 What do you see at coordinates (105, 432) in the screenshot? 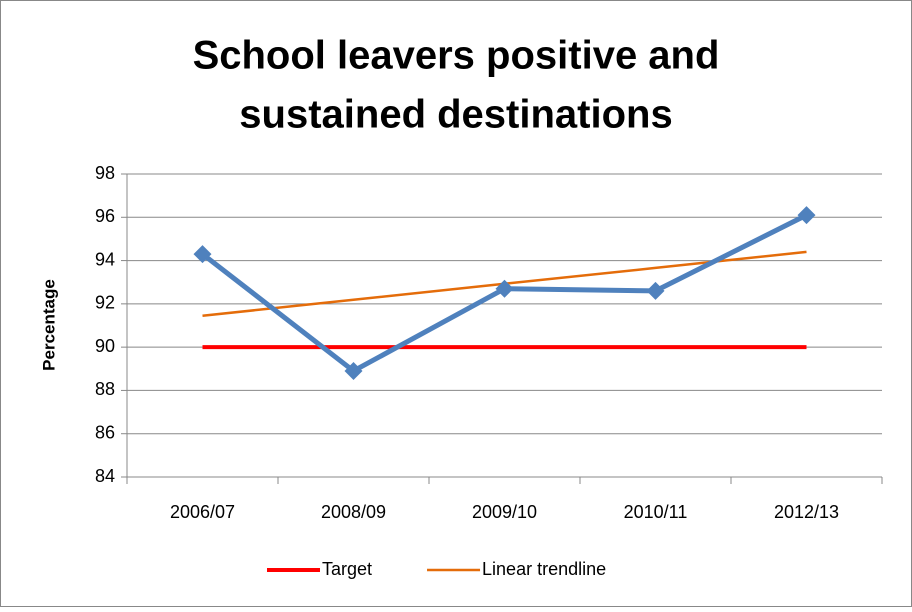
I see `y-tick-label: 86` at bounding box center [105, 432].